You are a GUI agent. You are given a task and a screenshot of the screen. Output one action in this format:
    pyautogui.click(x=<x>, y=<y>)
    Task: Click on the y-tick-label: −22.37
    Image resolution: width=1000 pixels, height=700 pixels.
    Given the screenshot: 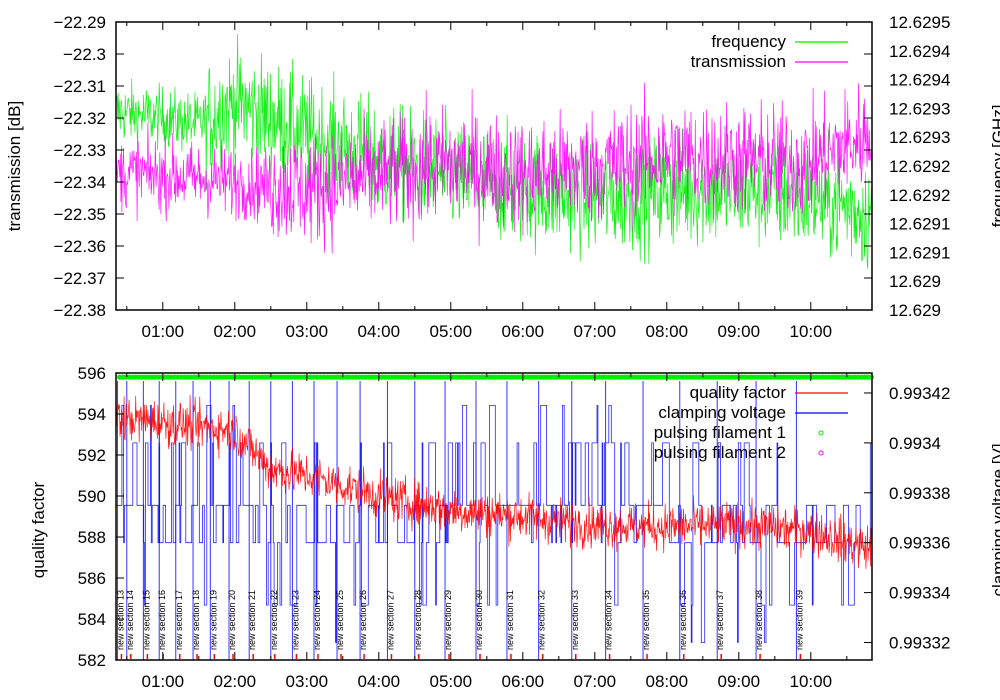 What is the action you would take?
    pyautogui.click(x=80, y=278)
    